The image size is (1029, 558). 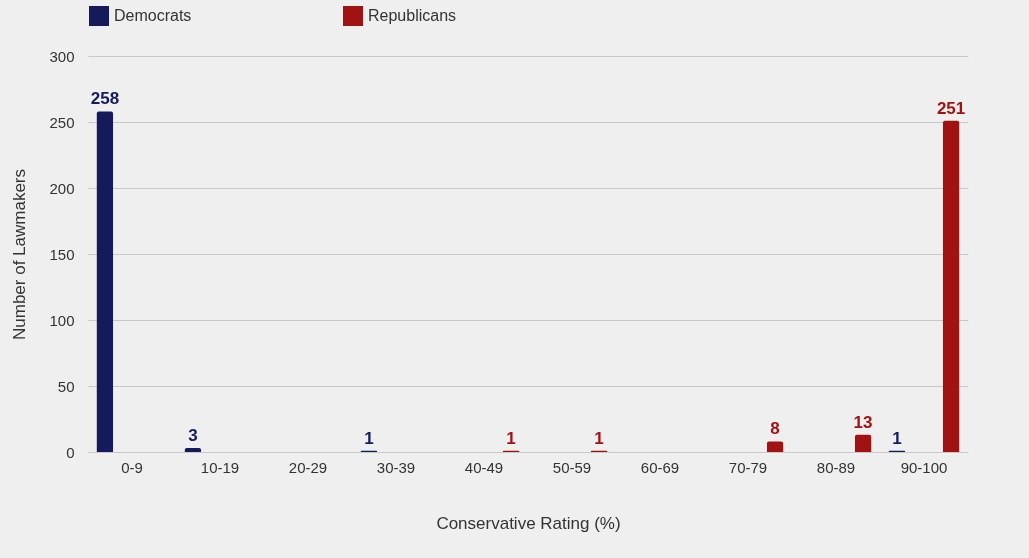 What do you see at coordinates (66, 386) in the screenshot?
I see `y-tick-label: 50` at bounding box center [66, 386].